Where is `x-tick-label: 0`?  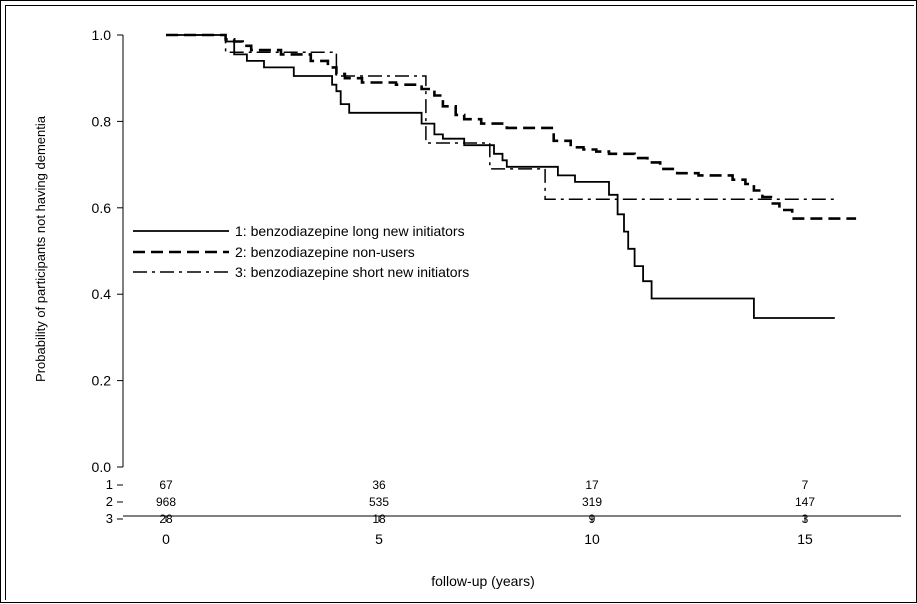
x-tick-label: 0 is located at coordinates (166, 539).